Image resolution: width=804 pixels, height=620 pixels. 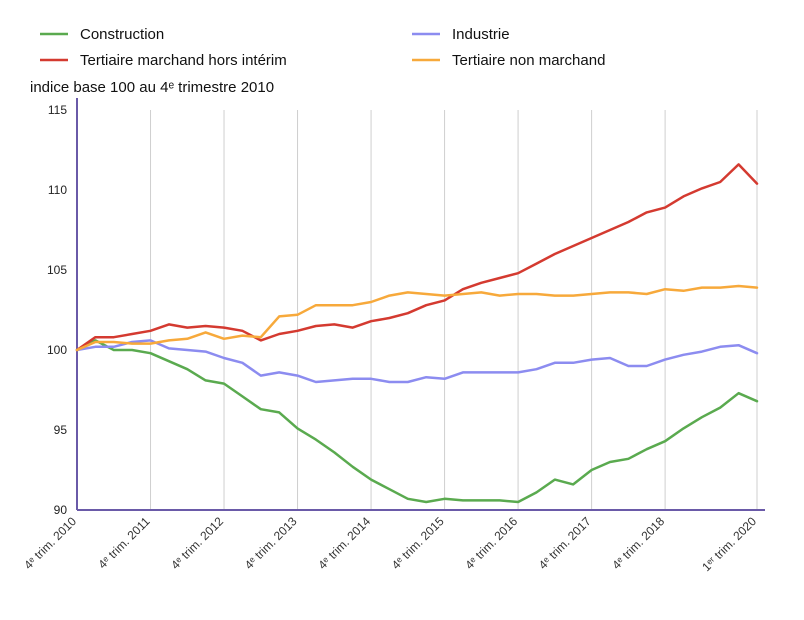 What do you see at coordinates (57, 110) in the screenshot?
I see `y-tick-label: 115` at bounding box center [57, 110].